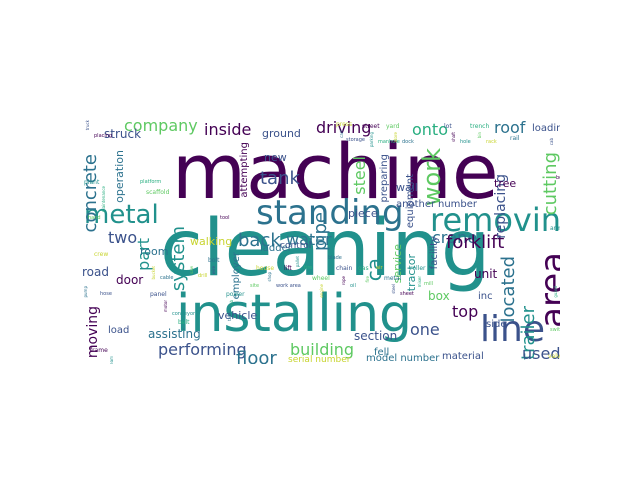 The width and height of the screenshot is (640, 480). What do you see at coordinates (486, 274) in the screenshot?
I see `word-unit: unit` at bounding box center [486, 274].